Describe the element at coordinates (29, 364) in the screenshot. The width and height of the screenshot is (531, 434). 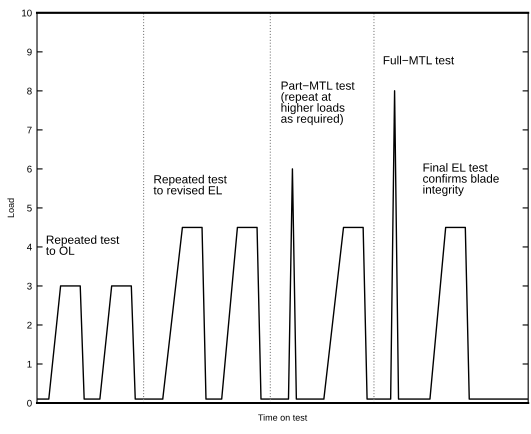
I see `y-tick-label: 1` at that location.